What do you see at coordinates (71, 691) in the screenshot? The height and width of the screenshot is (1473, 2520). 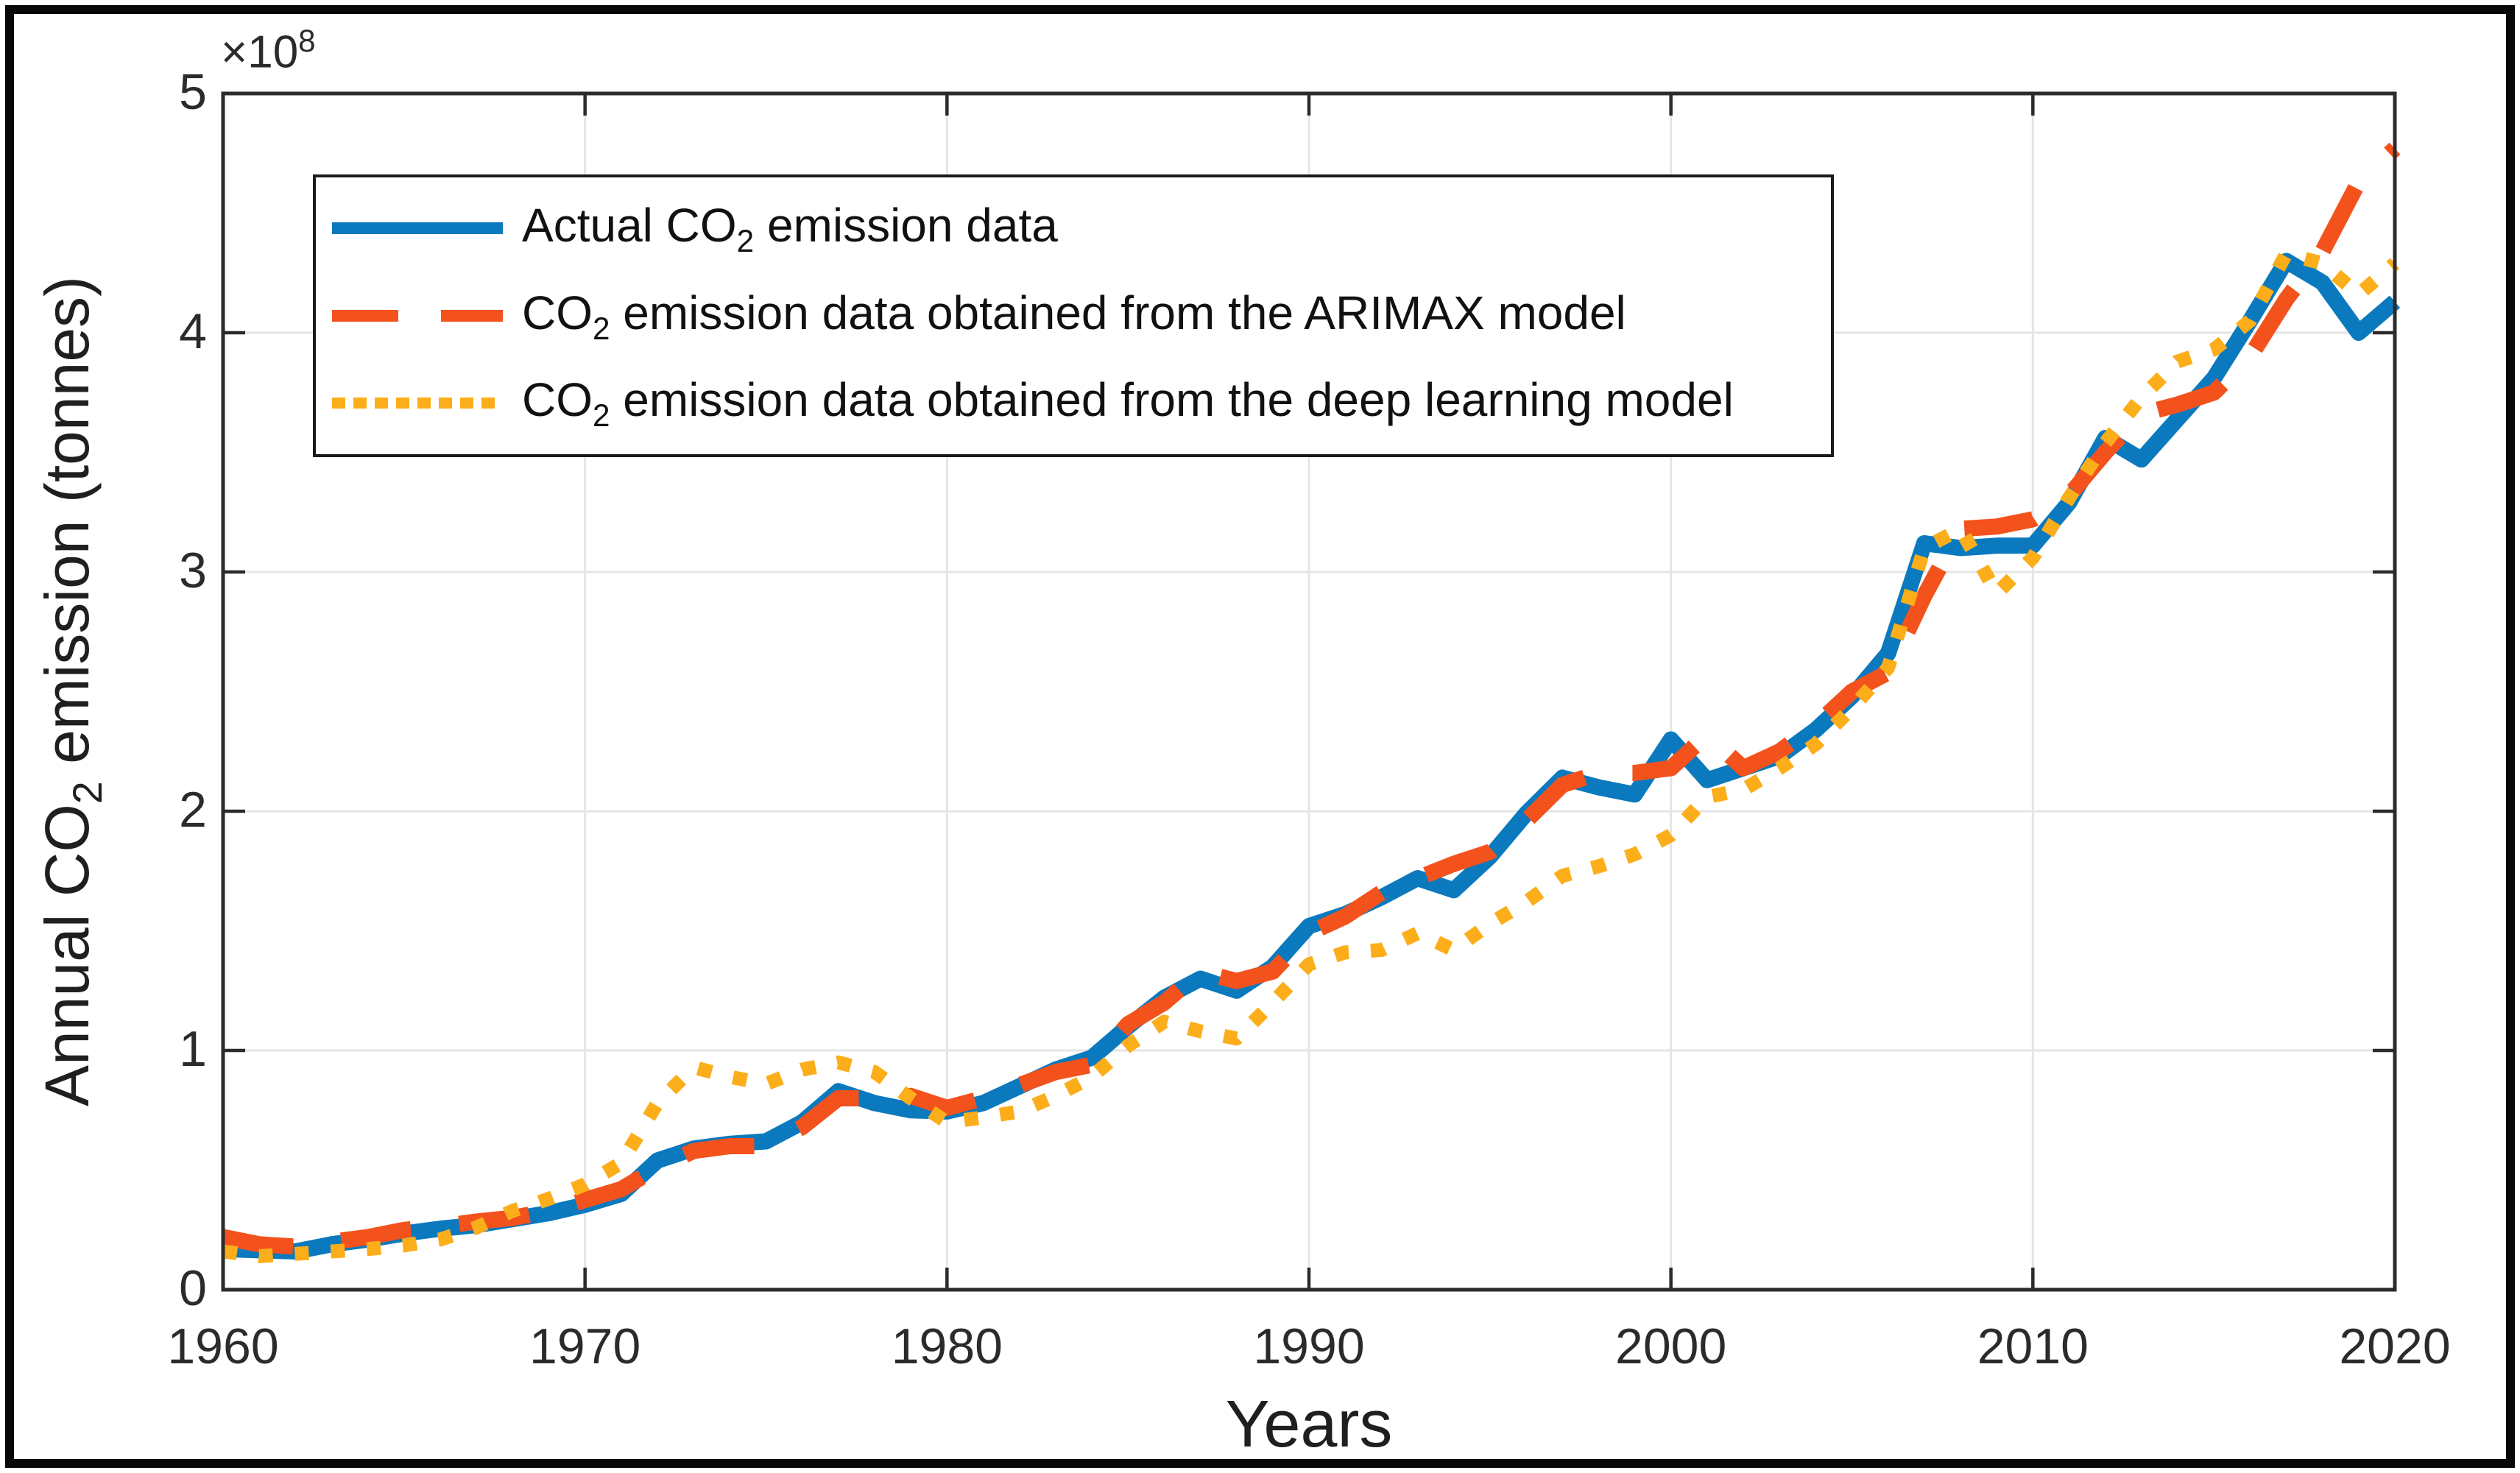 I see `y-axis-title: Annual CO2 emission (tonnes)` at bounding box center [71, 691].